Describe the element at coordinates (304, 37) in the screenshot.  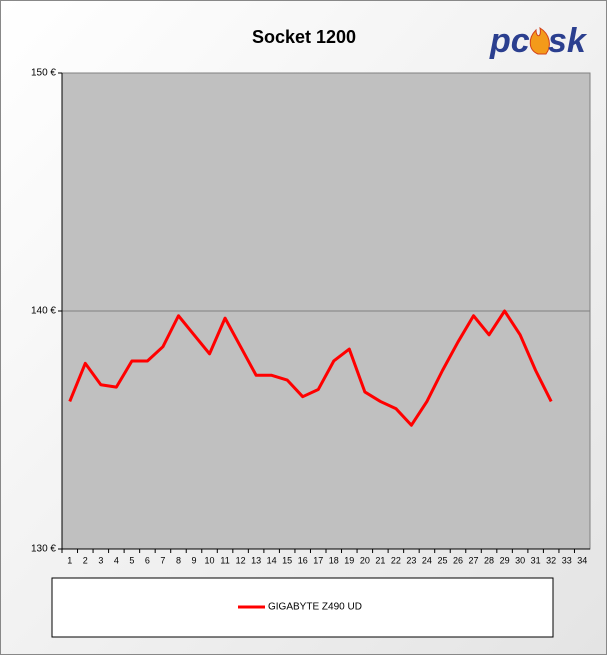
I see `chart-title: Socket 1200` at that location.